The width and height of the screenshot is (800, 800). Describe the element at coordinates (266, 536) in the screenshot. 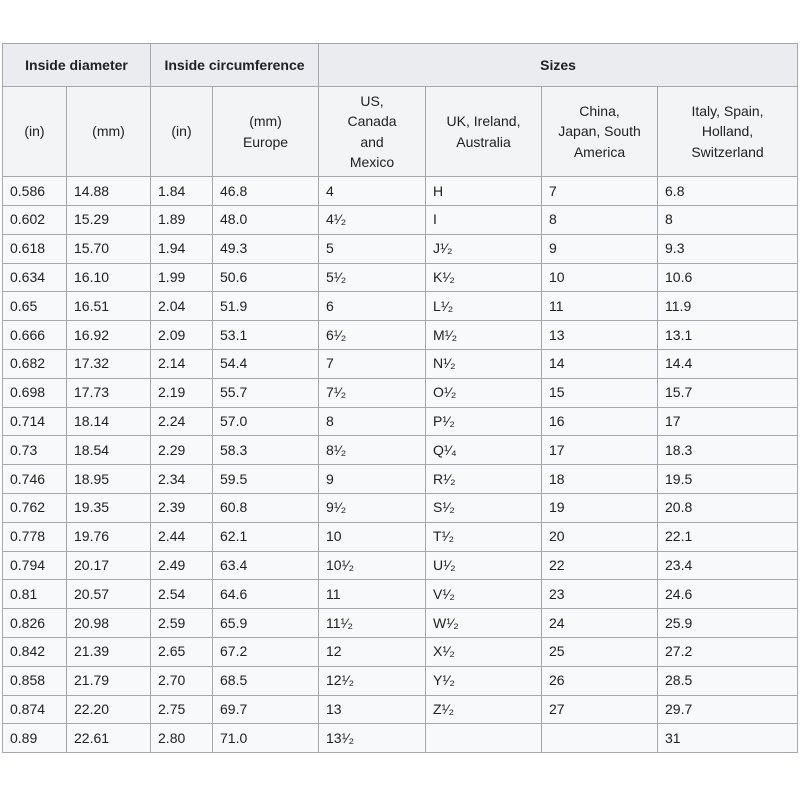

I see `table-cell: 62.1` at that location.